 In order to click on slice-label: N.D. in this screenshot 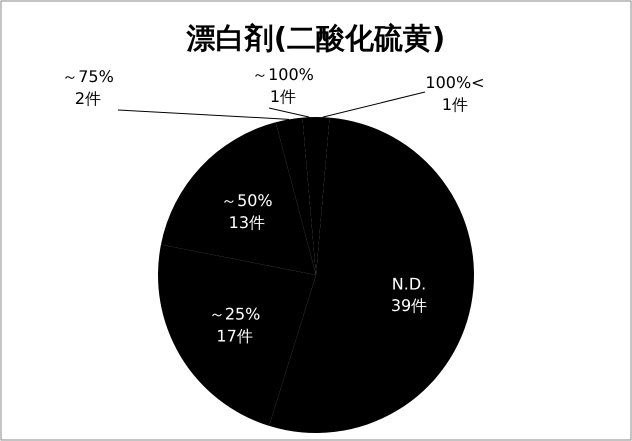, I will do `click(409, 284)`.